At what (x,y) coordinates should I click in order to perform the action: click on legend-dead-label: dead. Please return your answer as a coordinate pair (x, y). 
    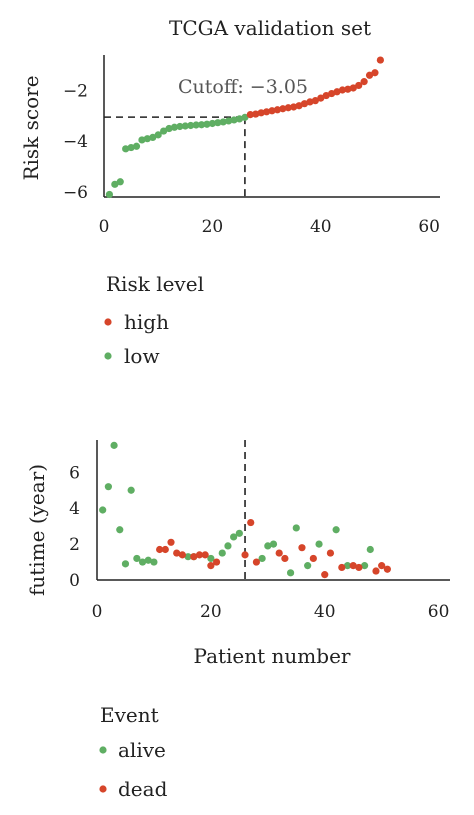
    Looking at the image, I should click on (143, 789).